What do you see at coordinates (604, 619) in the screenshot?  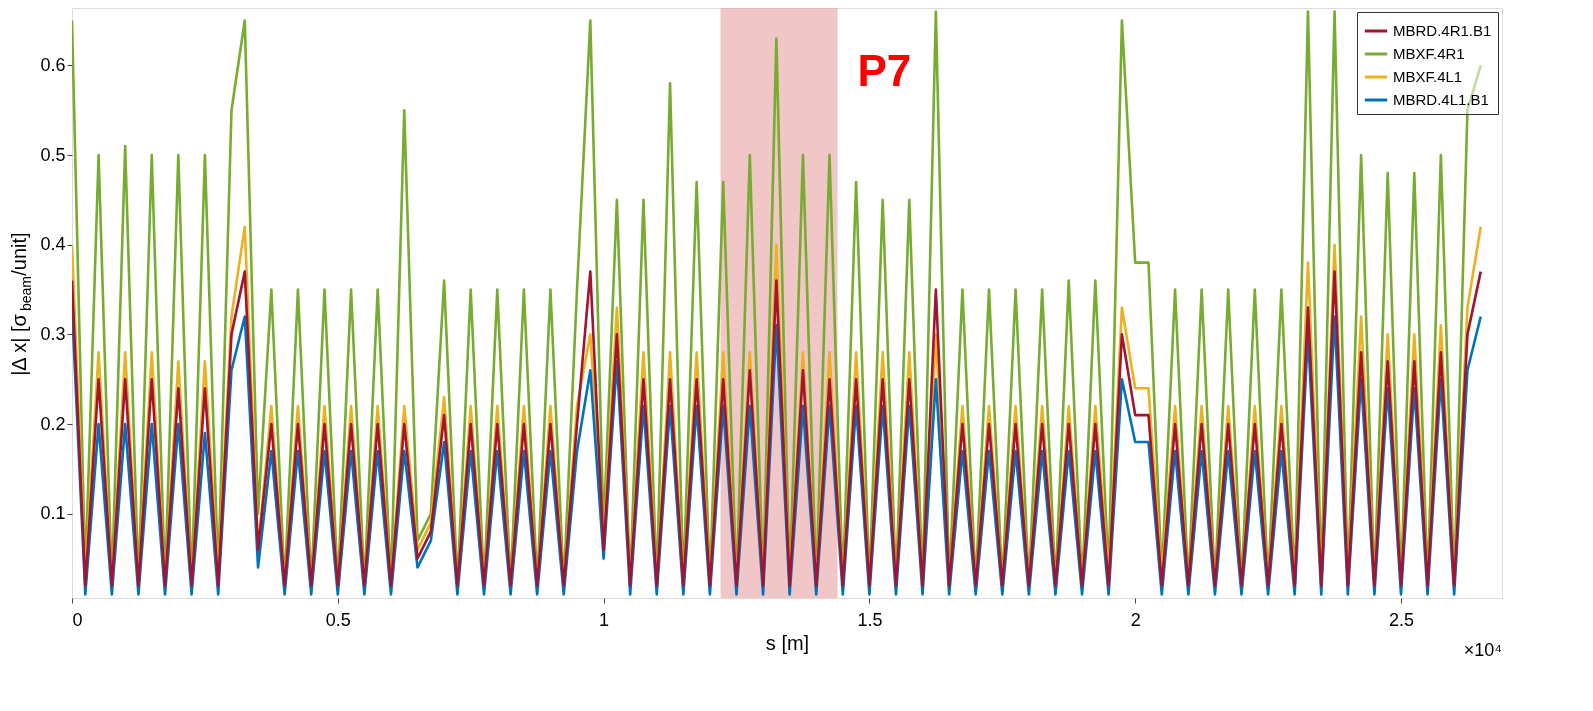 I see `x-tick-label: 1` at bounding box center [604, 619].